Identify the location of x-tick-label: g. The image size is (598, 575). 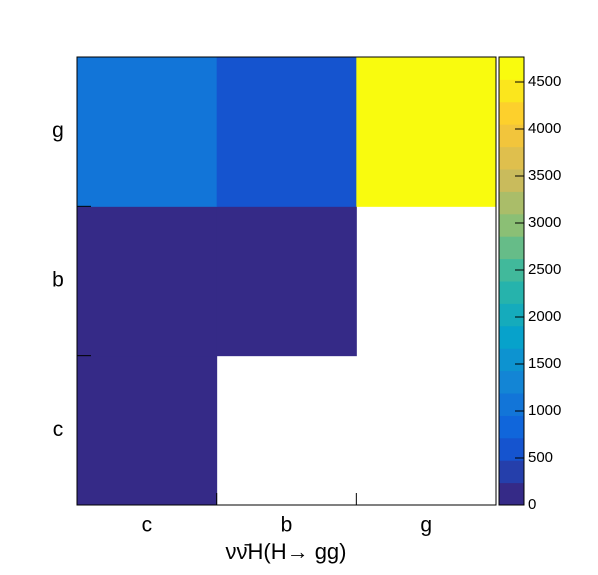
(426, 525).